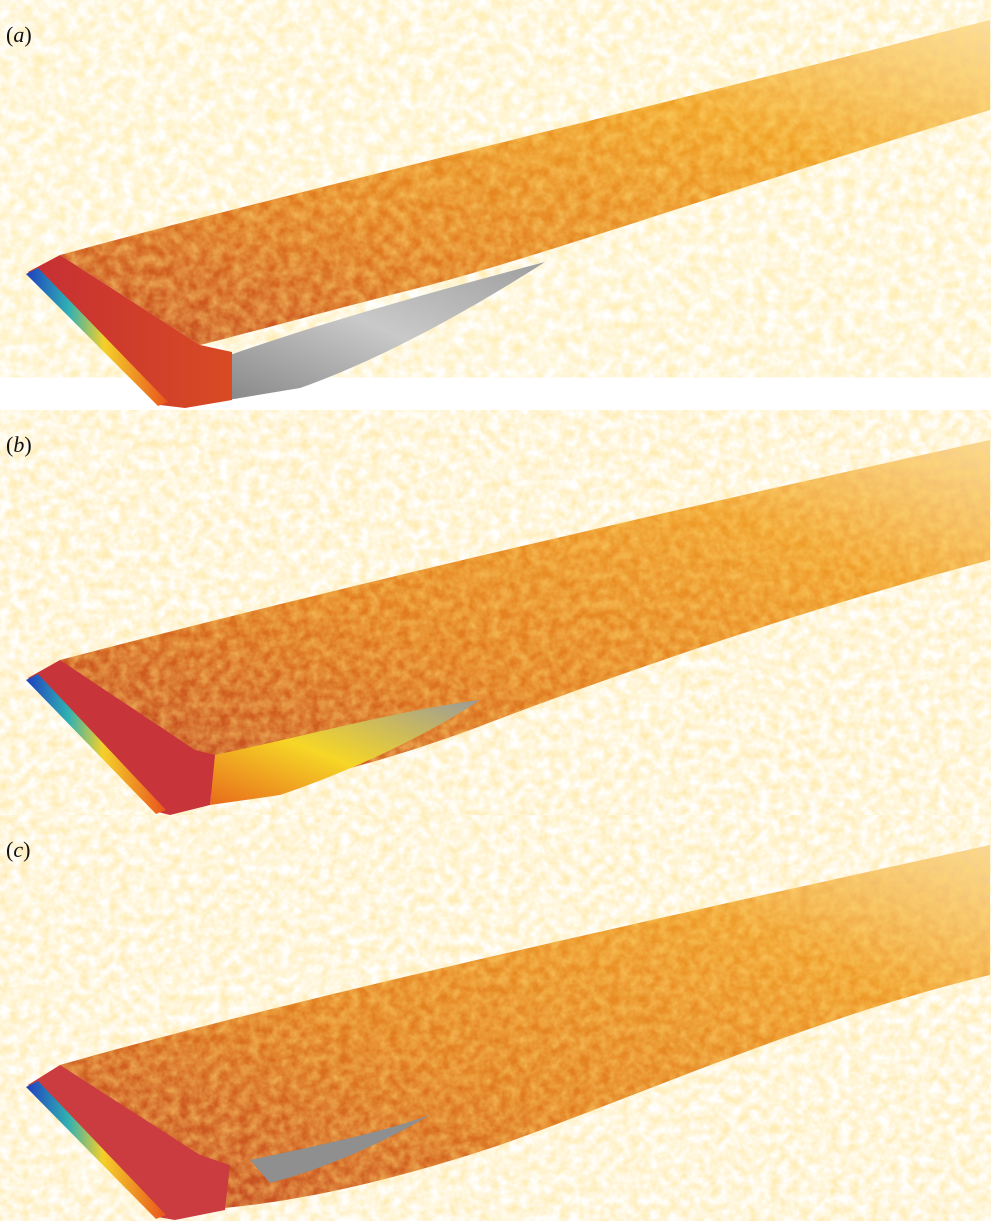 This screenshot has height=1221, width=991. Describe the element at coordinates (345, 752) in the screenshot. I see `separated-region` at that location.